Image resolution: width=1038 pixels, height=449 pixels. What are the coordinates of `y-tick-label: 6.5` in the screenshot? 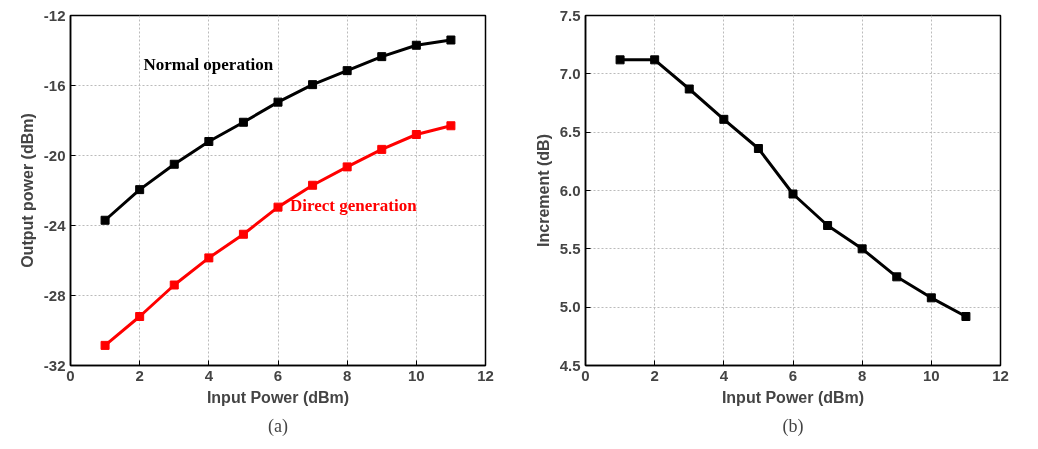 It's located at (570, 132).